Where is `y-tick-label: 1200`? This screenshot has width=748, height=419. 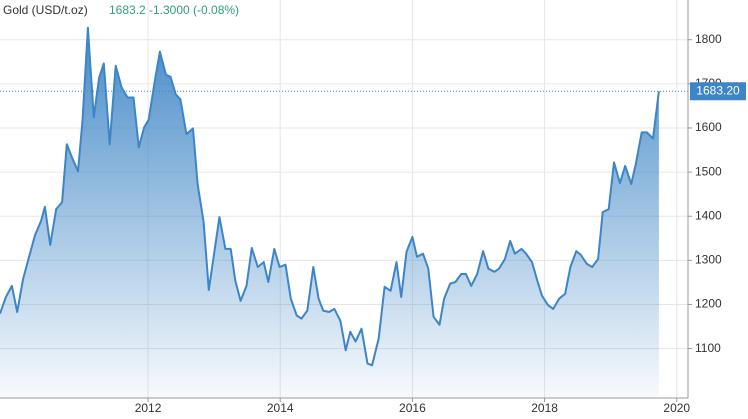
y-tick-label: 1200 is located at coordinates (708, 304).